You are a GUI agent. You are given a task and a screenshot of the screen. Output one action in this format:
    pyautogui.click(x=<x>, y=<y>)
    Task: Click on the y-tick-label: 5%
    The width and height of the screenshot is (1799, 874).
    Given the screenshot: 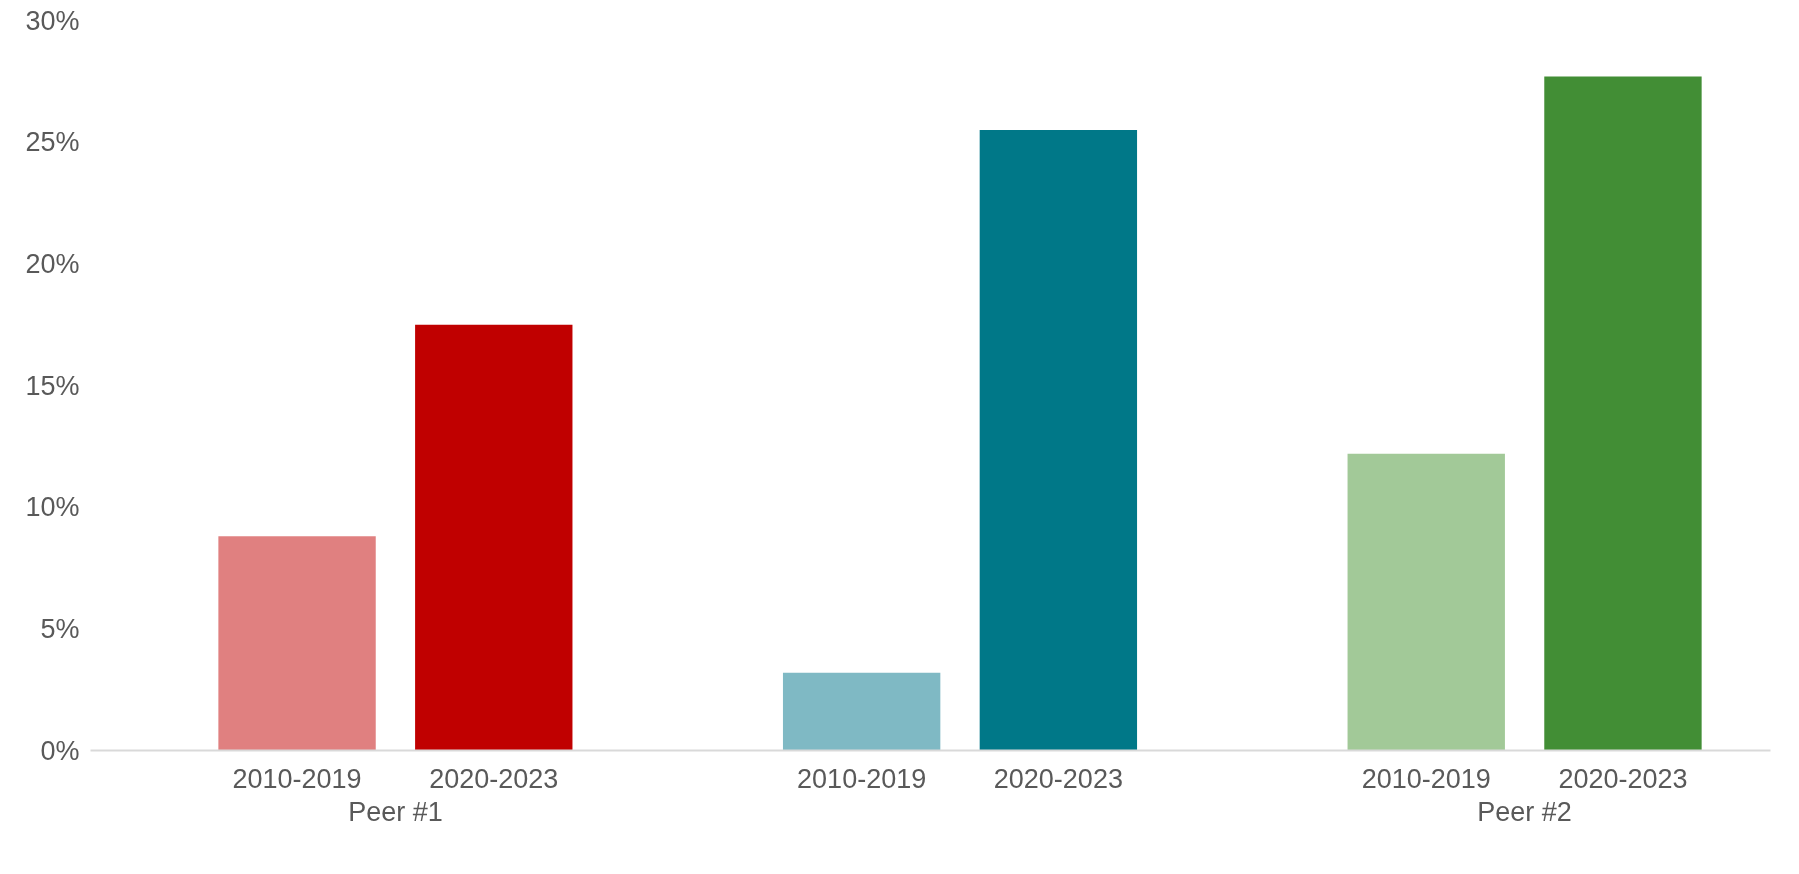 What is the action you would take?
    pyautogui.click(x=60, y=628)
    